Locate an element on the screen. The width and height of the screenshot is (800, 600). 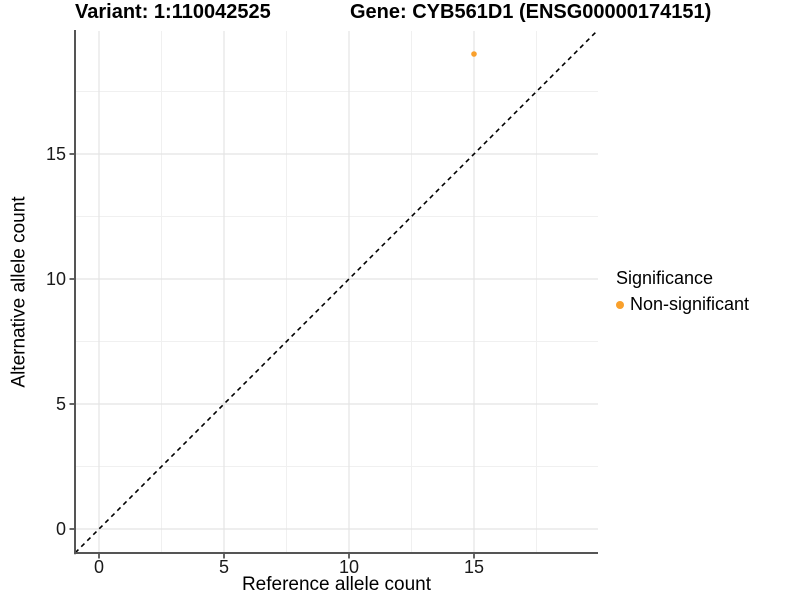
x-tick-label: 5 is located at coordinates (224, 567).